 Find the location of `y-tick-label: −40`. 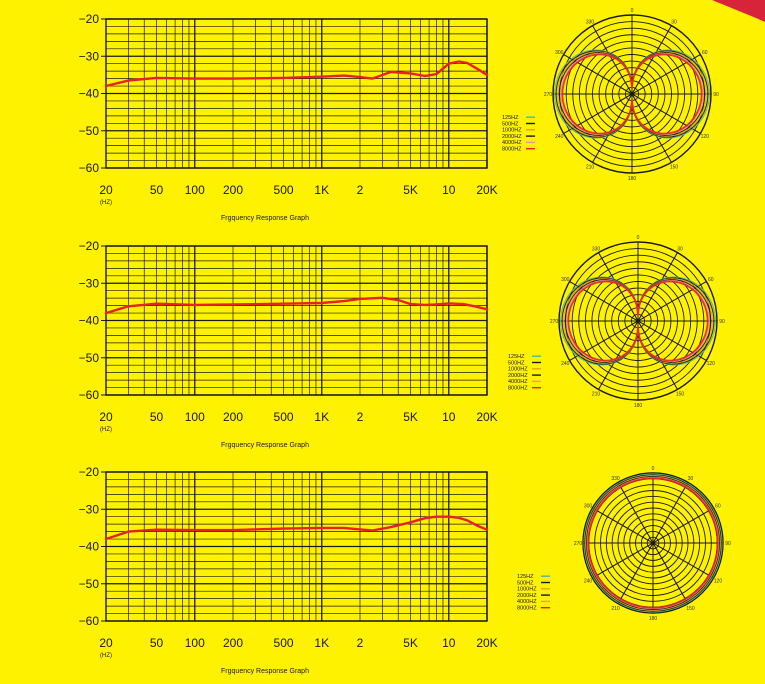

y-tick-label: −40 is located at coordinates (89, 321).